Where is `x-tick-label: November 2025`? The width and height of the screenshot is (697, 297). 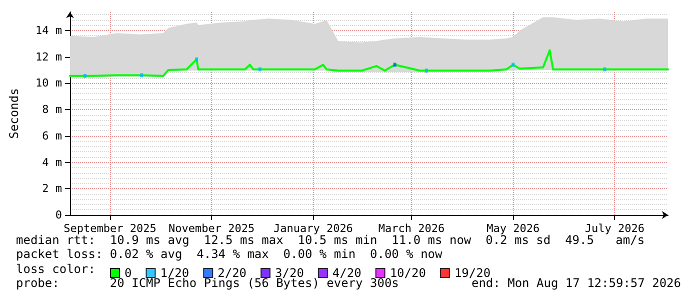 x-tick-label: November 2025 is located at coordinates (211, 228).